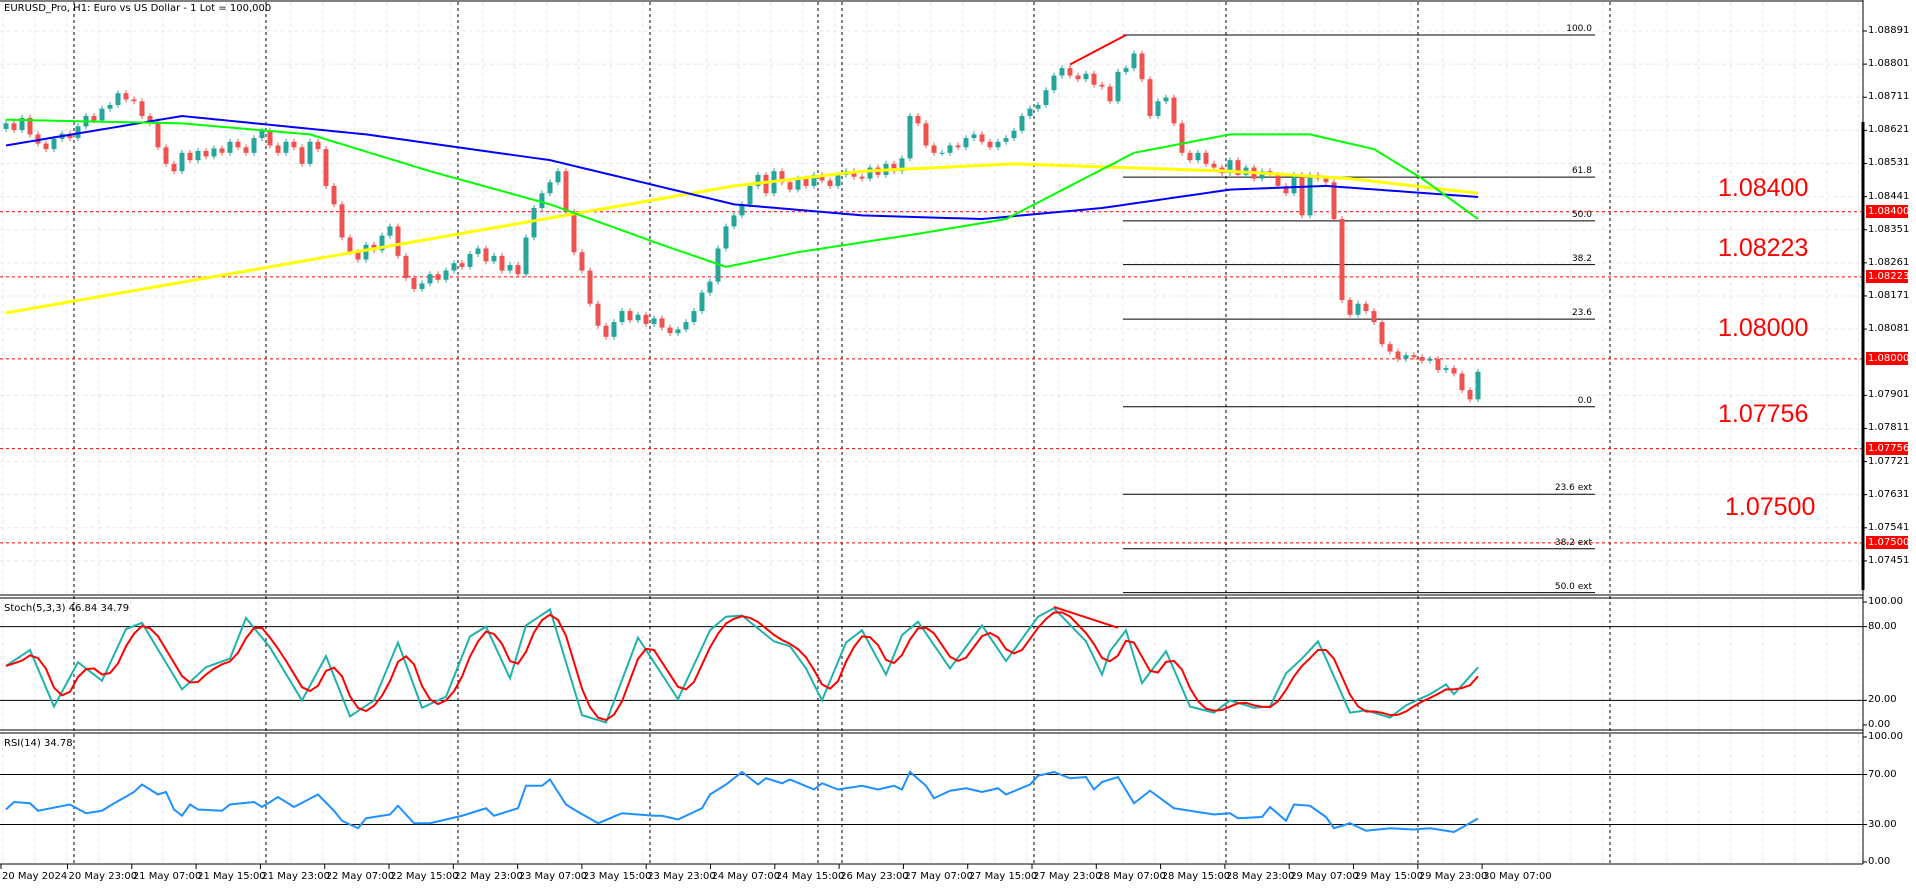 The image size is (1916, 888). Describe the element at coordinates (1584, 400) in the screenshot. I see `fib-level-label: 0.0` at that location.